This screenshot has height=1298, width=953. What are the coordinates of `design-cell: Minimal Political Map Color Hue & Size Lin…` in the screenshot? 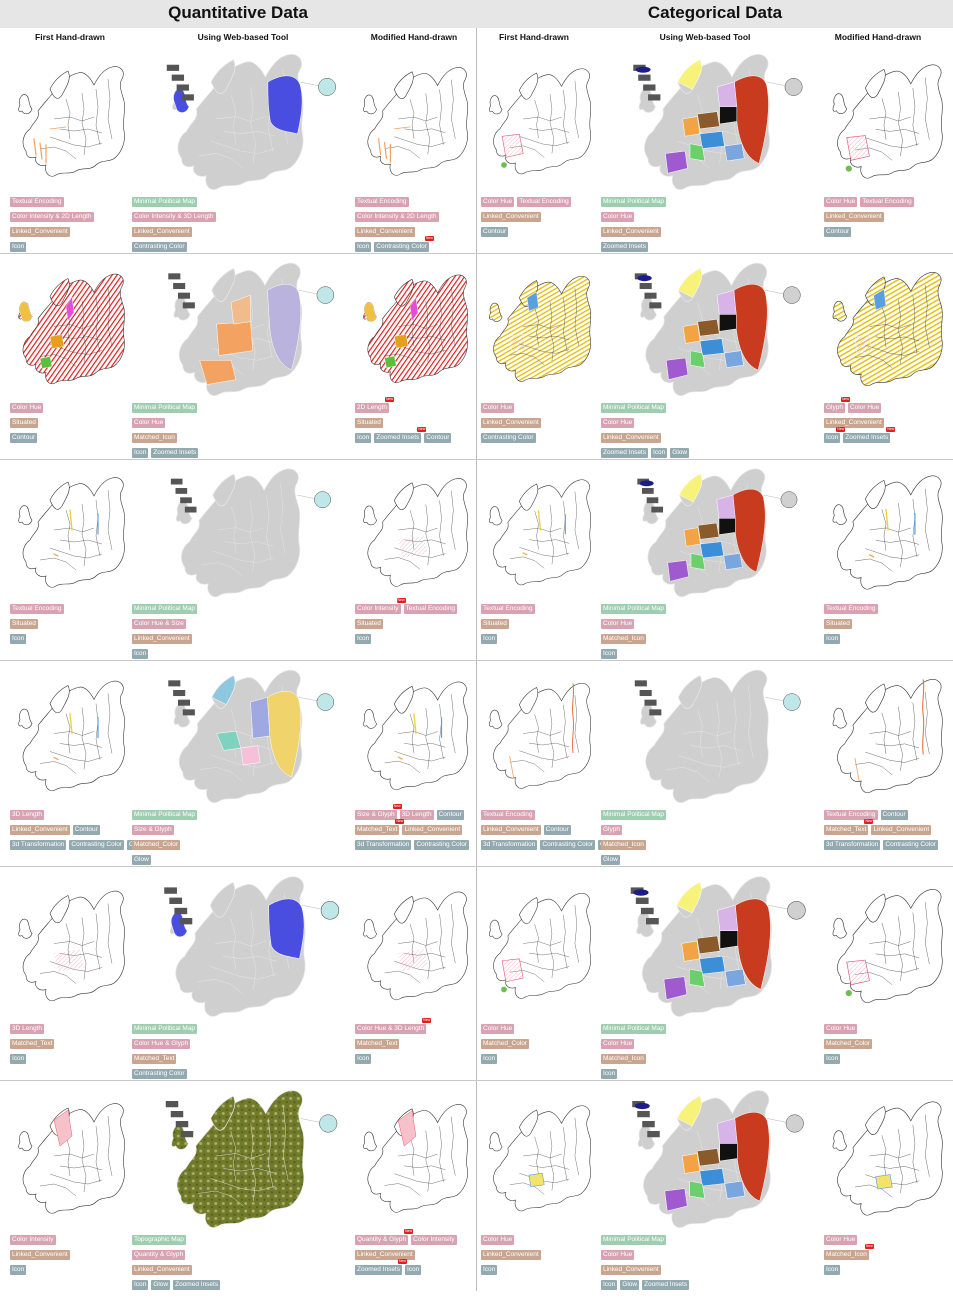 It's located at (242, 560).